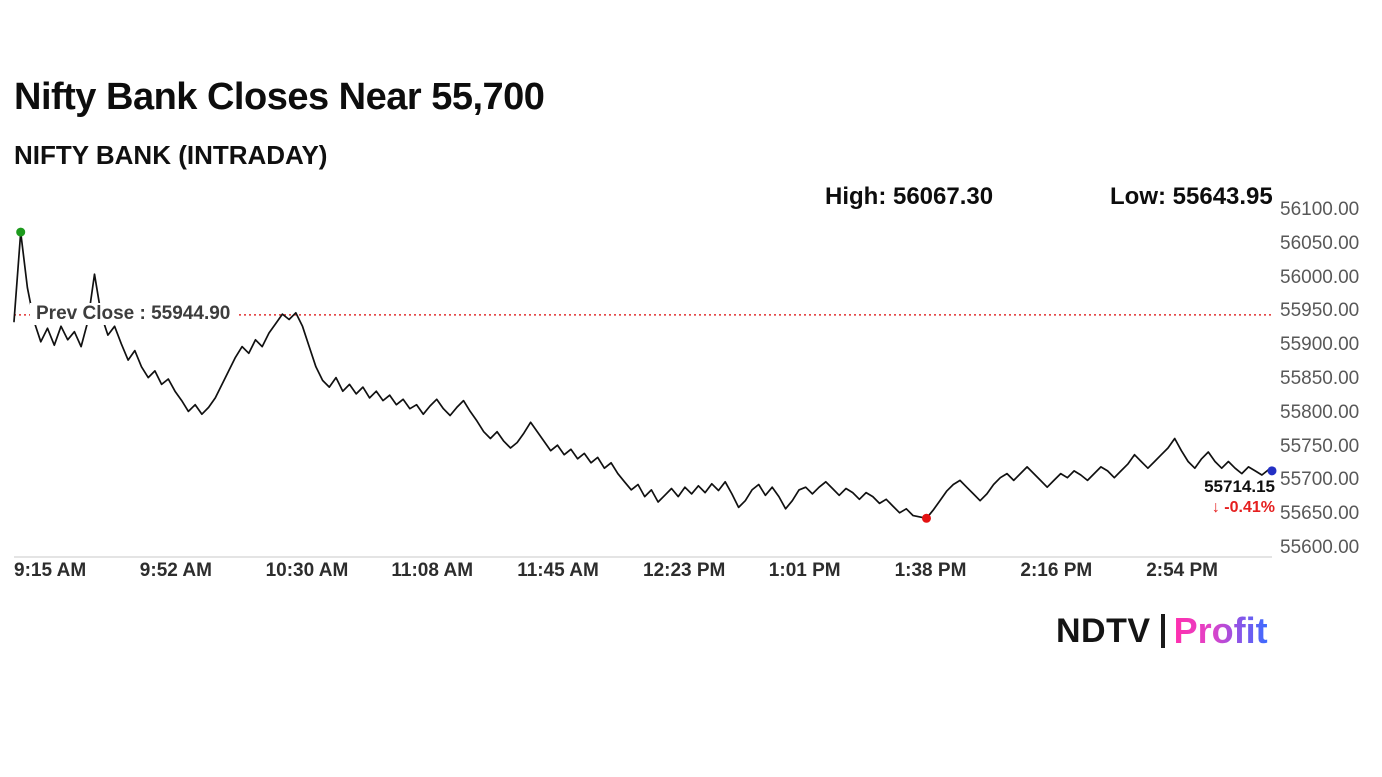 The height and width of the screenshot is (777, 1382). I want to click on low-marker, so click(926, 518).